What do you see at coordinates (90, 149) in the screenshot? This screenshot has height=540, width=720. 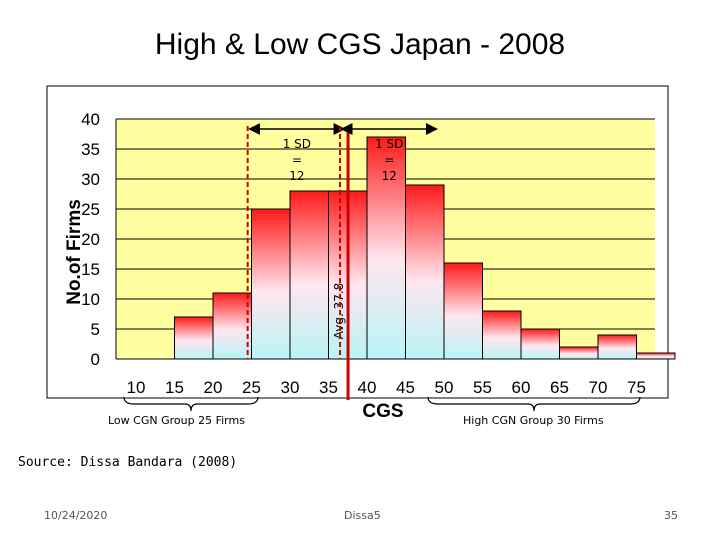 I see `y-tick-label: 35` at bounding box center [90, 149].